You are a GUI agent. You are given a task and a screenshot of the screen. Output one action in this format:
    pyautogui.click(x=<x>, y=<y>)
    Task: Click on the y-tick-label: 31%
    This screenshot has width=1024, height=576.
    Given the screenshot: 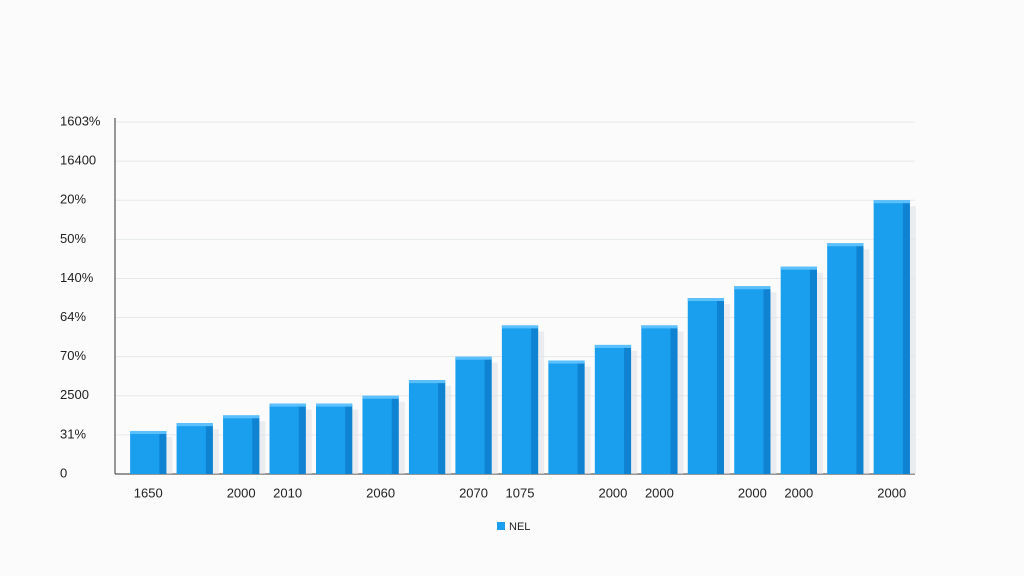 What is the action you would take?
    pyautogui.click(x=73, y=433)
    